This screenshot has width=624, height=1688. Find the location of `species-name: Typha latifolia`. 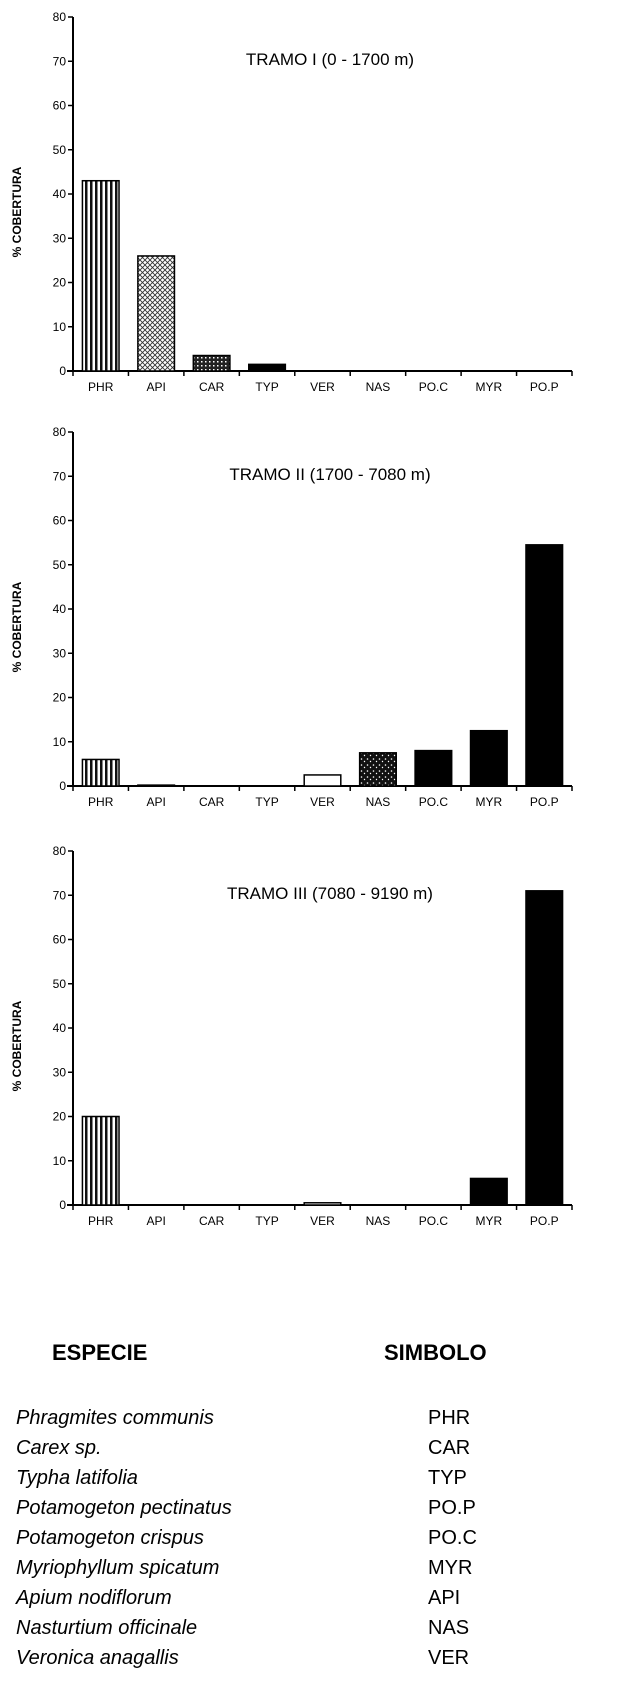

species-name: Typha latifolia is located at coordinates (77, 1478).